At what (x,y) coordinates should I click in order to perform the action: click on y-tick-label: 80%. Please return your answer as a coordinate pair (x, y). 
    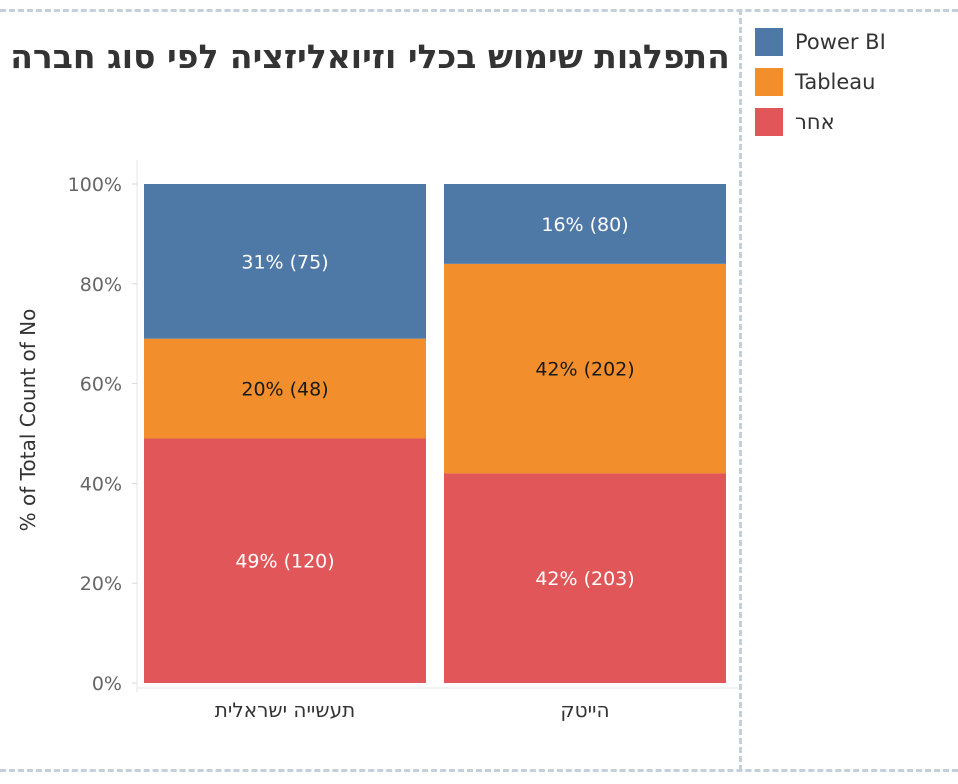
    Looking at the image, I should click on (101, 285).